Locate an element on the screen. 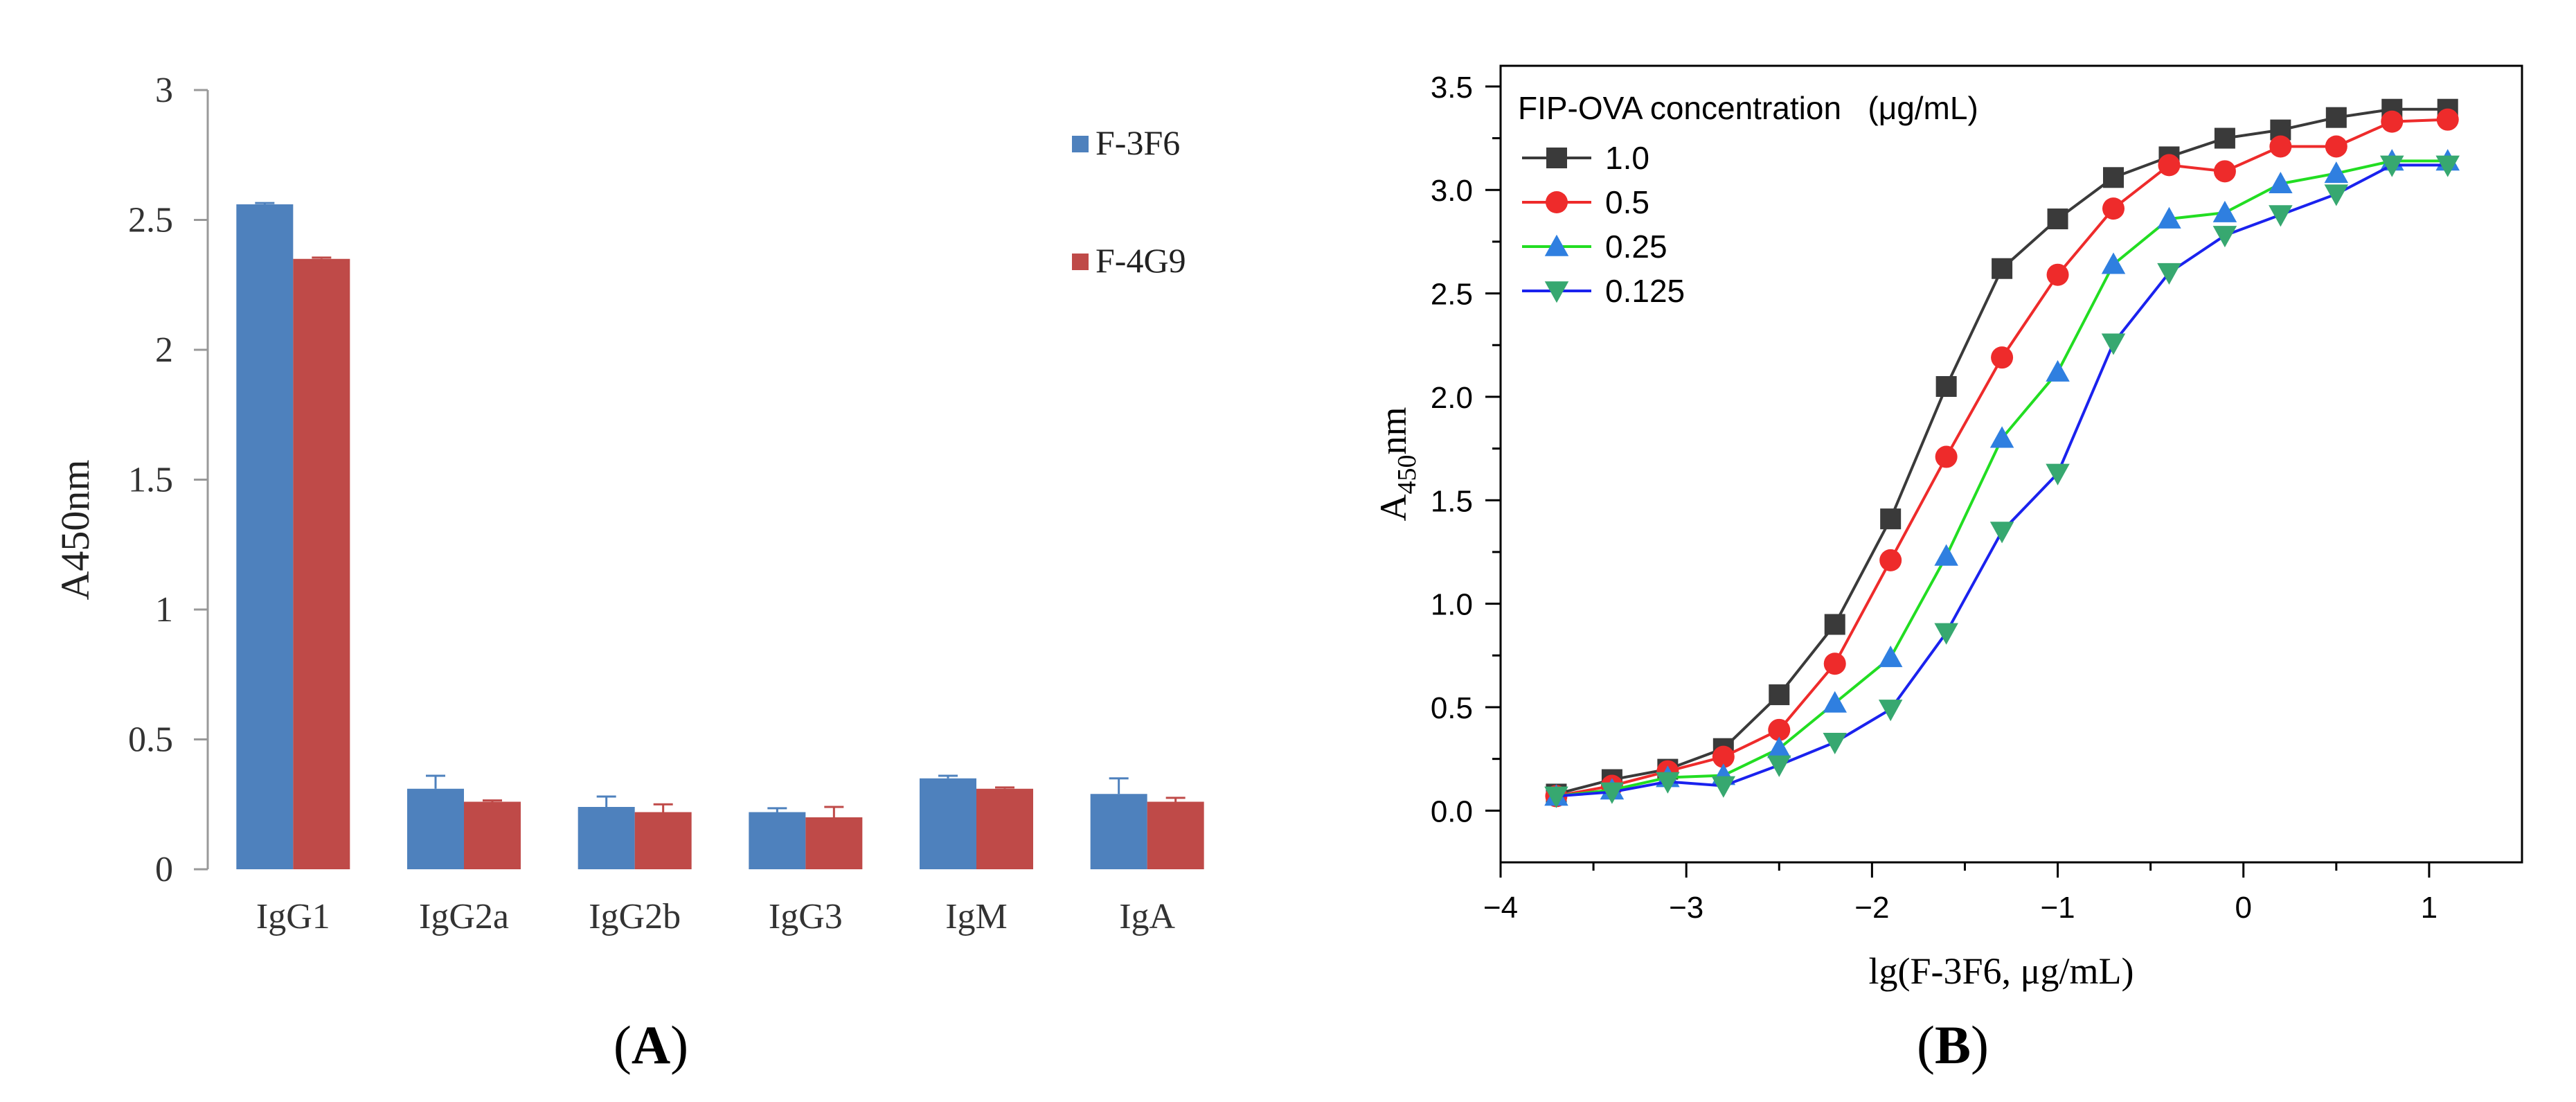 This screenshot has width=2576, height=1102. bar-IgG1-F-4G9 is located at coordinates (321, 563).